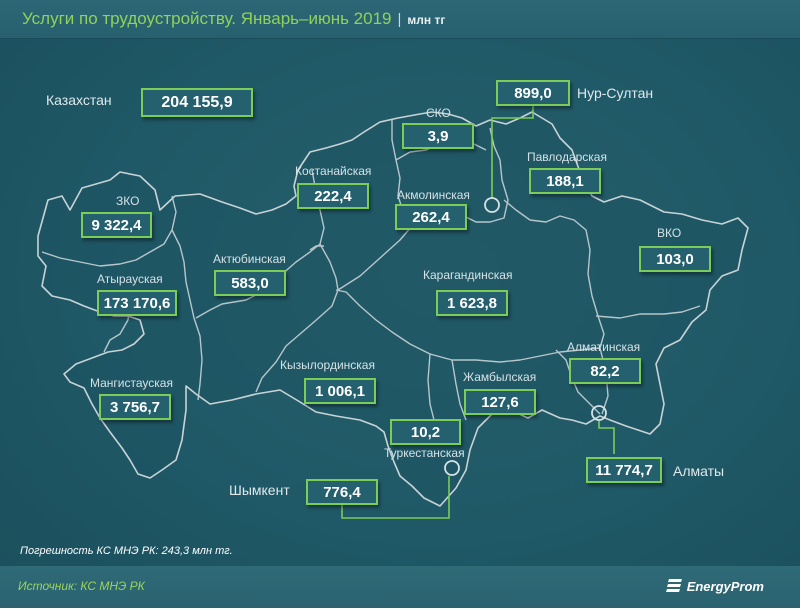 This screenshot has width=800, height=611. I want to click on region-value-sko: 3,9, so click(438, 136).